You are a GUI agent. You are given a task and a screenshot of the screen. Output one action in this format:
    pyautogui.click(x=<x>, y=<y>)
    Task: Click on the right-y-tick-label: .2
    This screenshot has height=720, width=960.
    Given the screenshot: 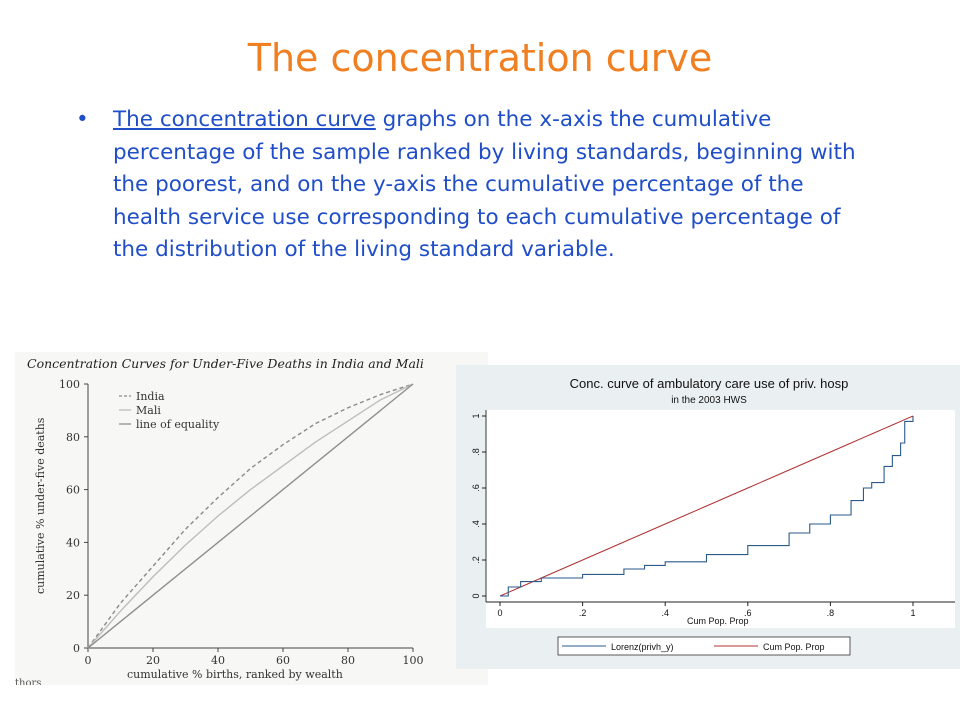 What is the action you would take?
    pyautogui.click(x=476, y=560)
    